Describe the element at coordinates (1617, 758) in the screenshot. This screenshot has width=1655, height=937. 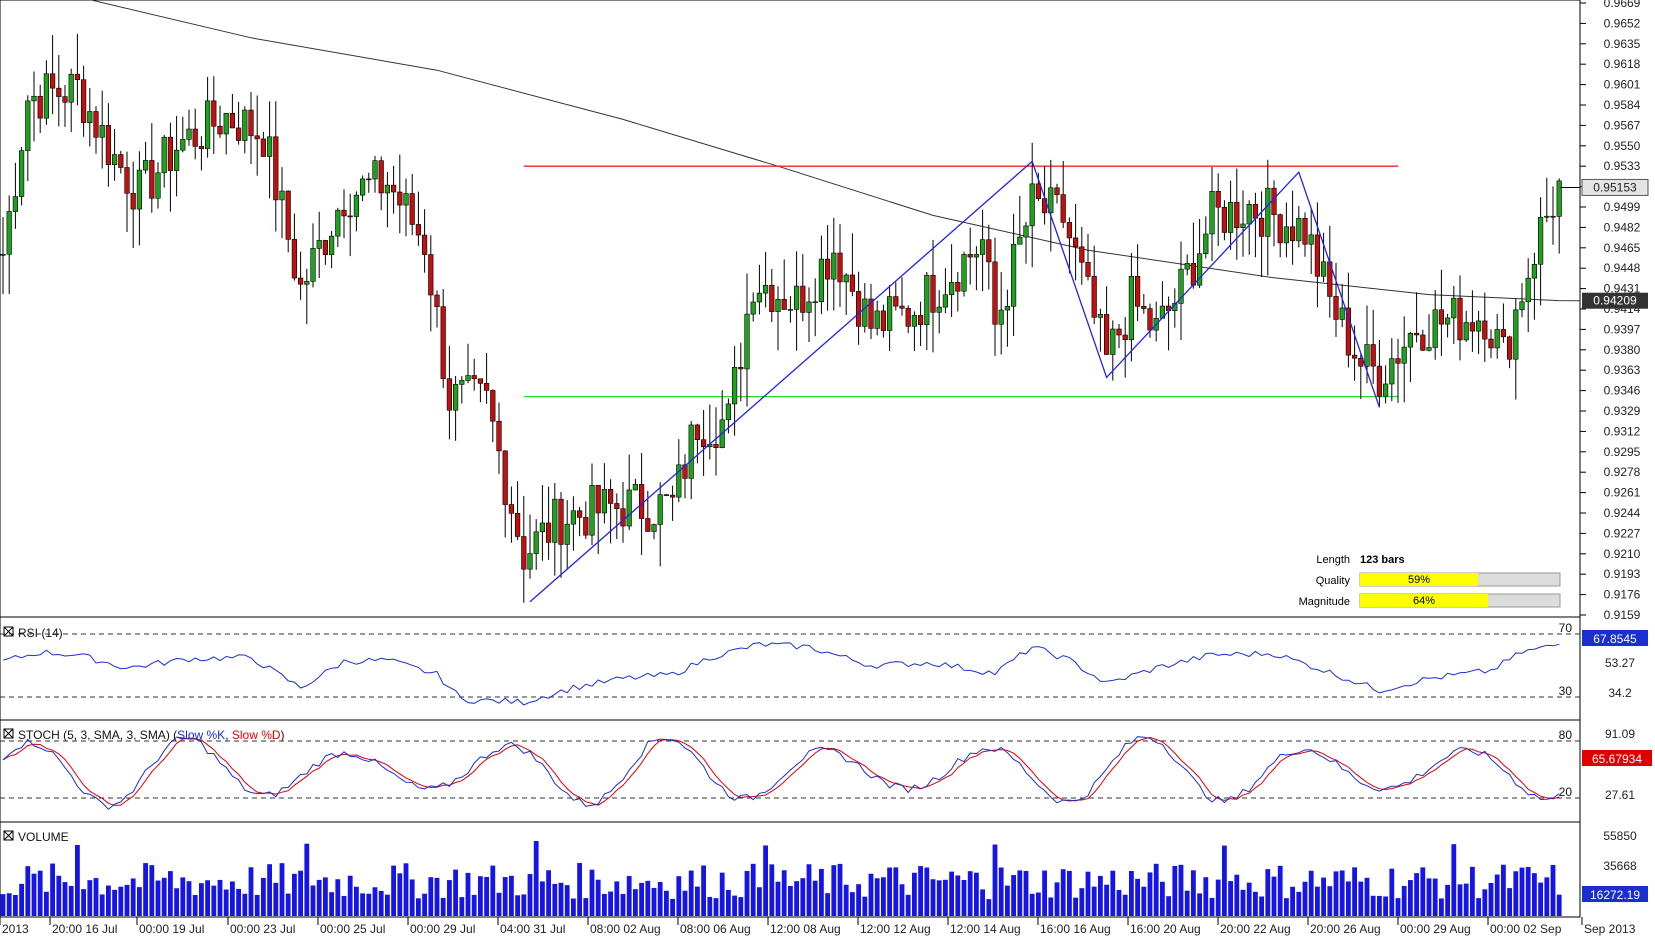
I see `stoch-current-badge` at that location.